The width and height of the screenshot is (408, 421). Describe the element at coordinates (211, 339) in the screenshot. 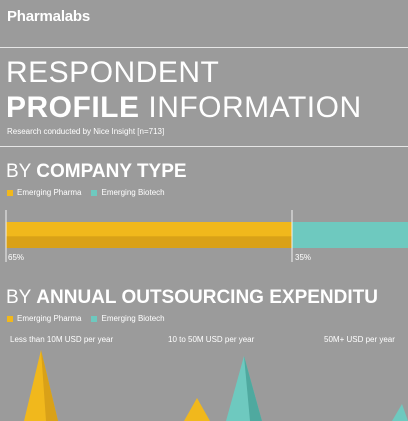

I see `category-label-10-50m: 10 to 50M USD per year` at that location.